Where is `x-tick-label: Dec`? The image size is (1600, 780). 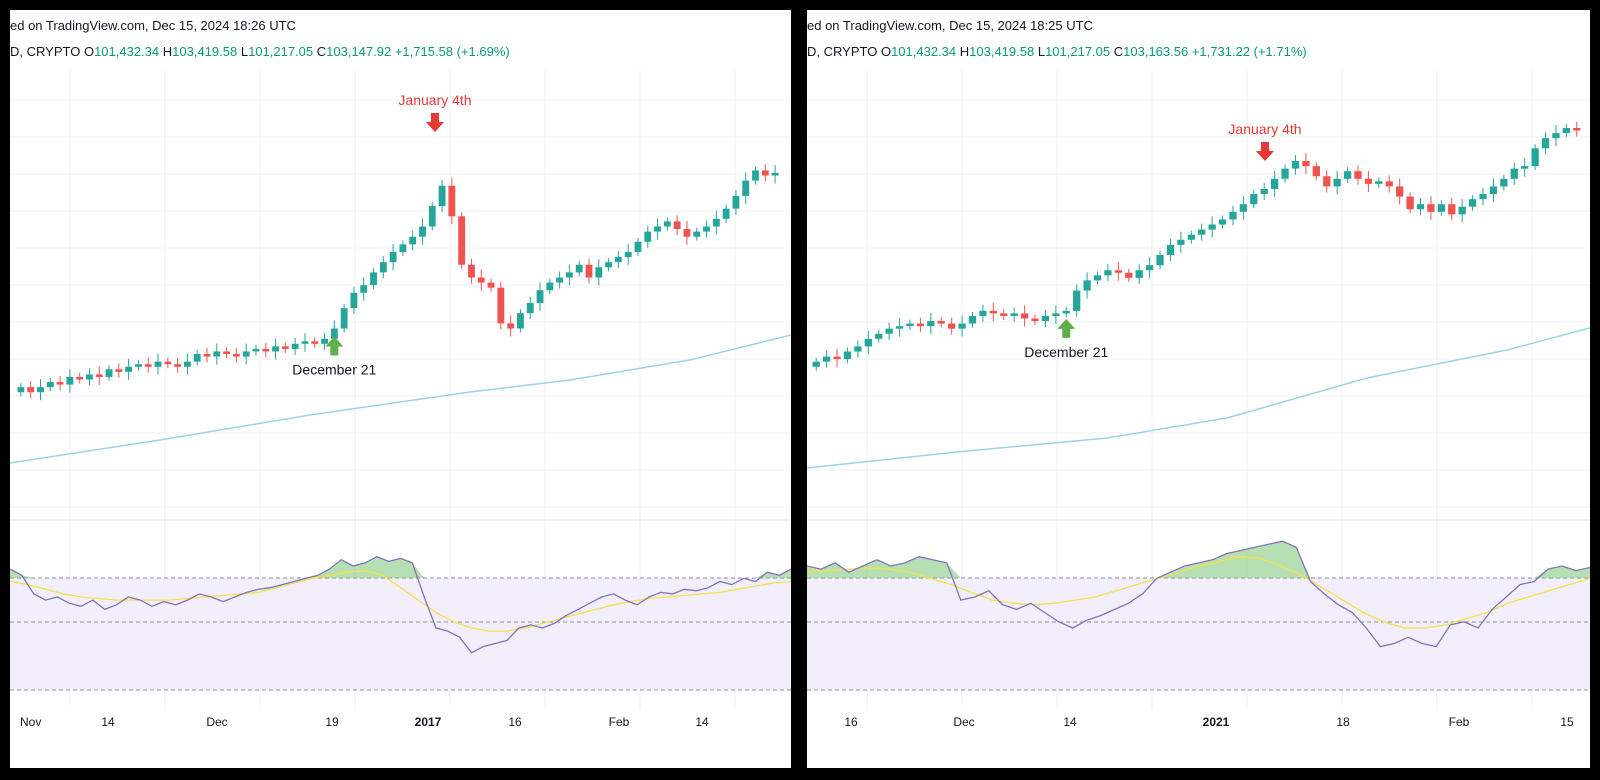
x-tick-label: Dec is located at coordinates (216, 722).